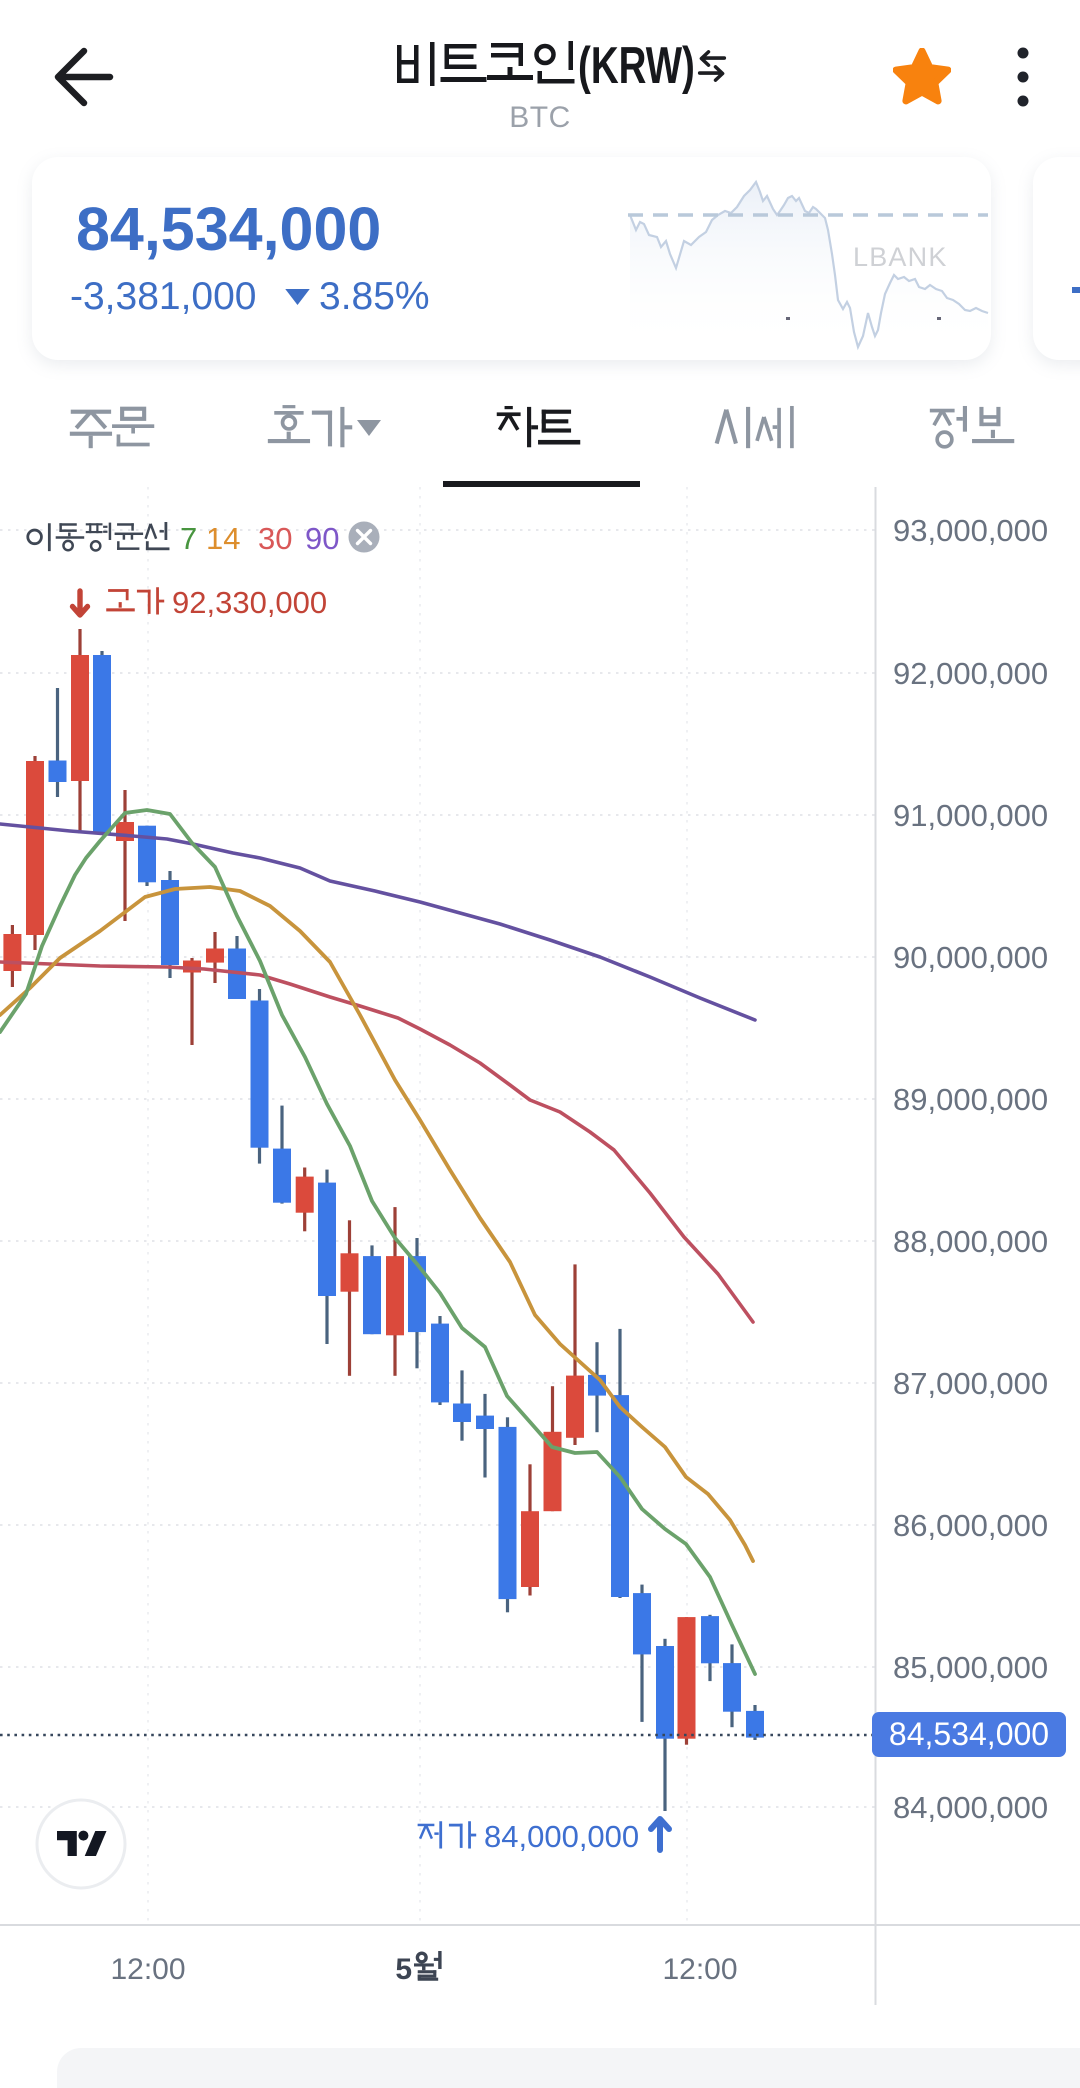 Image resolution: width=1080 pixels, height=2088 pixels. Describe the element at coordinates (970, 1241) in the screenshot. I see `svg-text: 88,000,000` at that location.